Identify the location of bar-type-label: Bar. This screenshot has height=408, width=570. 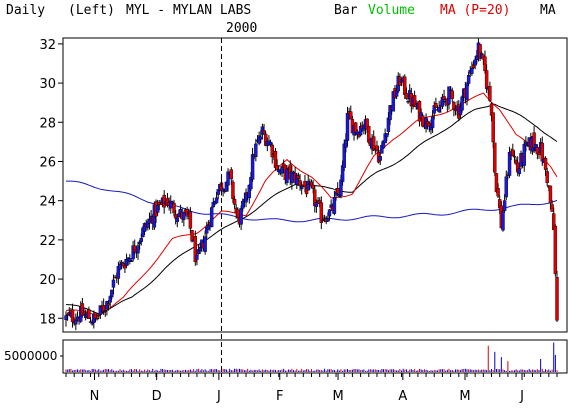
(346, 10).